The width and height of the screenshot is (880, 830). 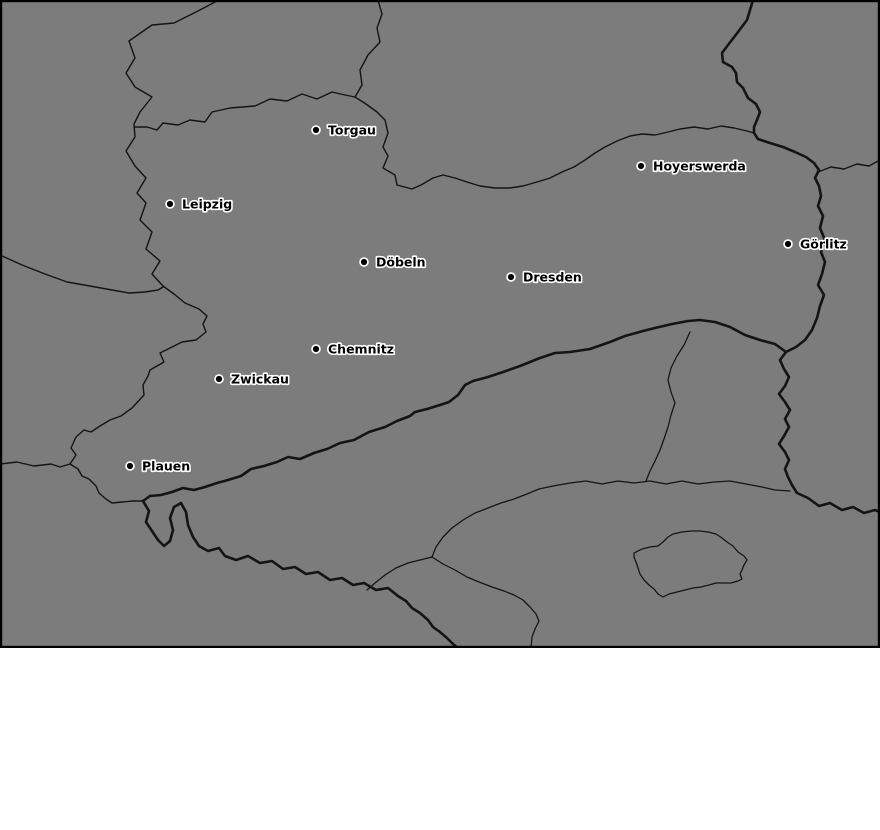 I want to click on city-marker-chemnitz: Chemnitz, so click(x=353, y=349).